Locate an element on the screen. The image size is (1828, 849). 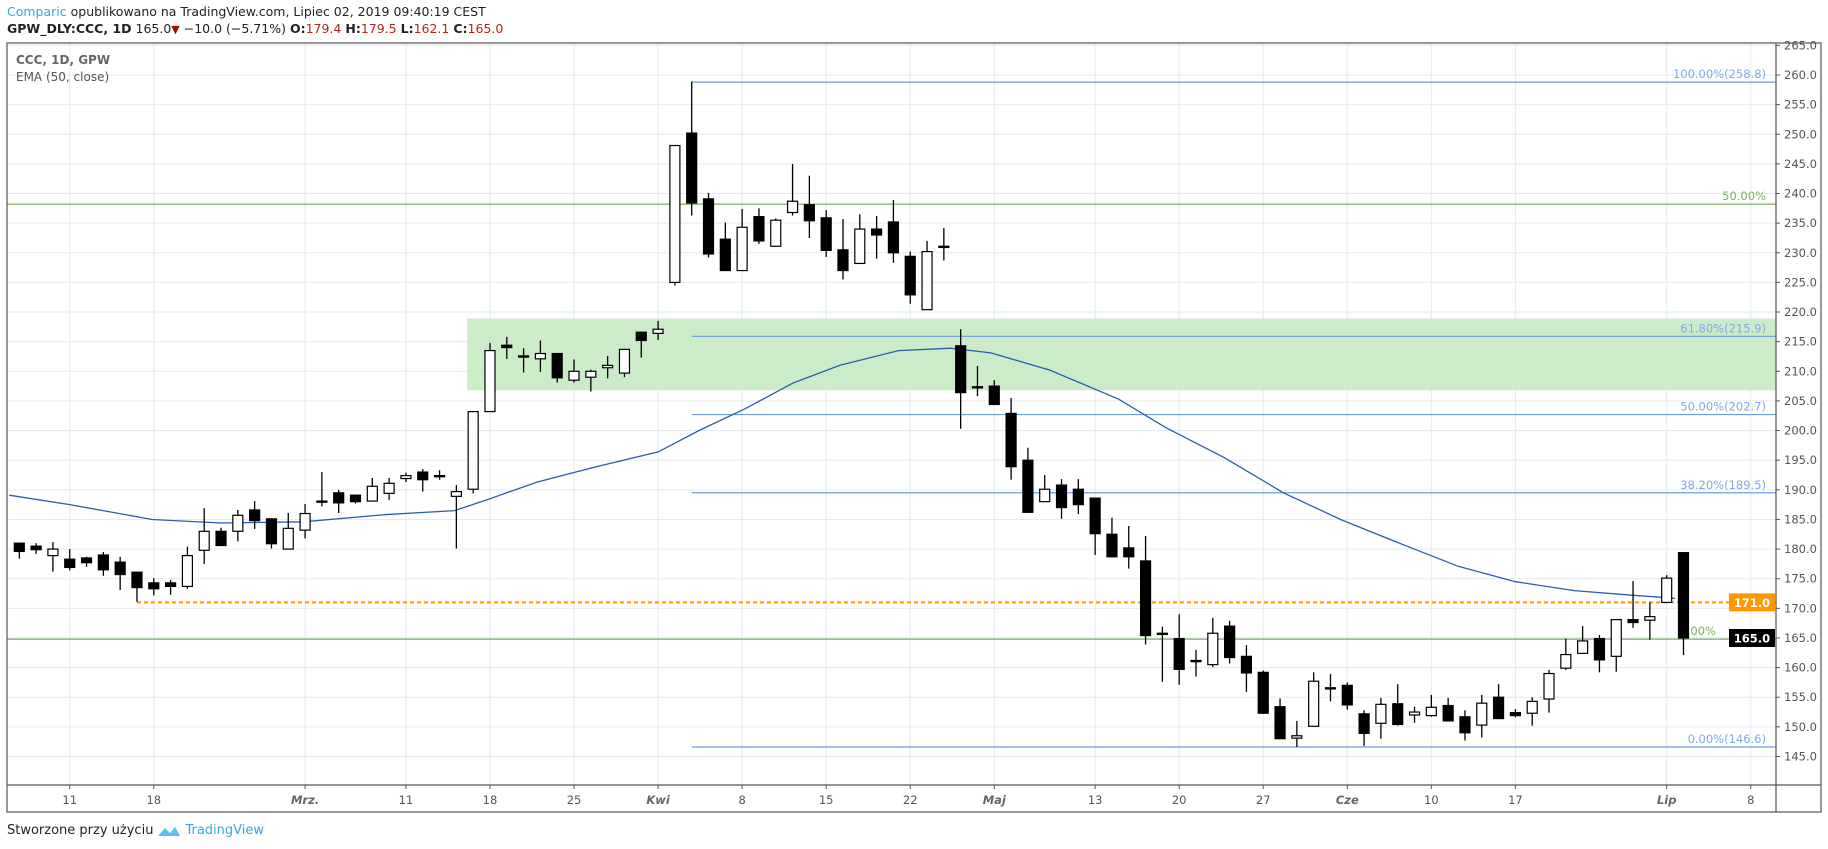
price-tick-label: 265.0 is located at coordinates (1800, 45).